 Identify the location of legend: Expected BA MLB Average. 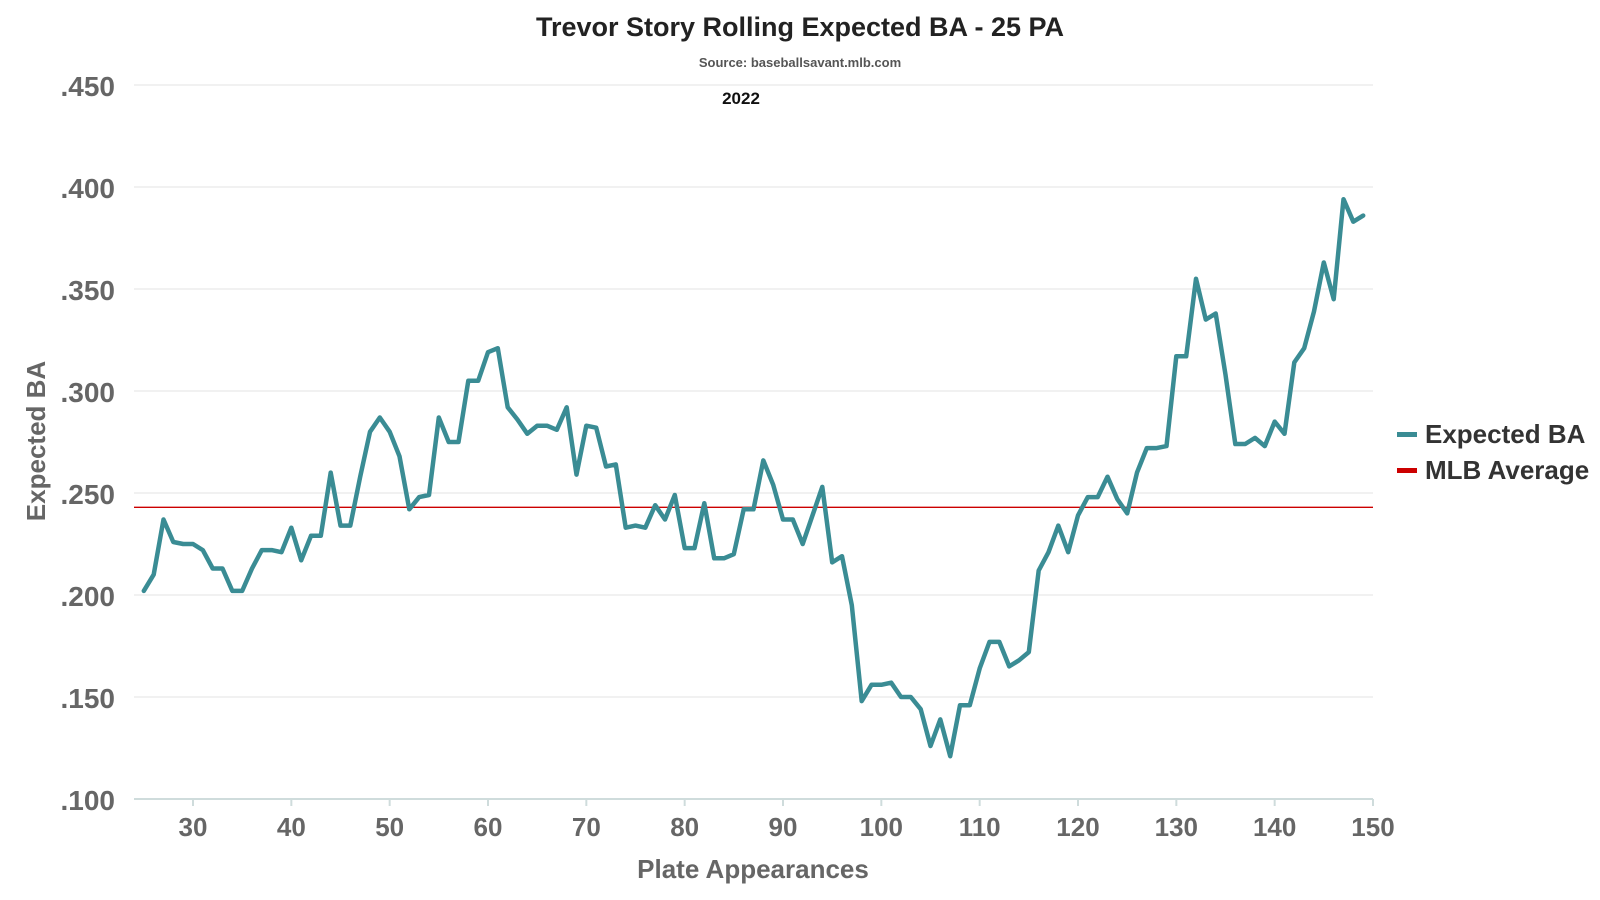
(1493, 452).